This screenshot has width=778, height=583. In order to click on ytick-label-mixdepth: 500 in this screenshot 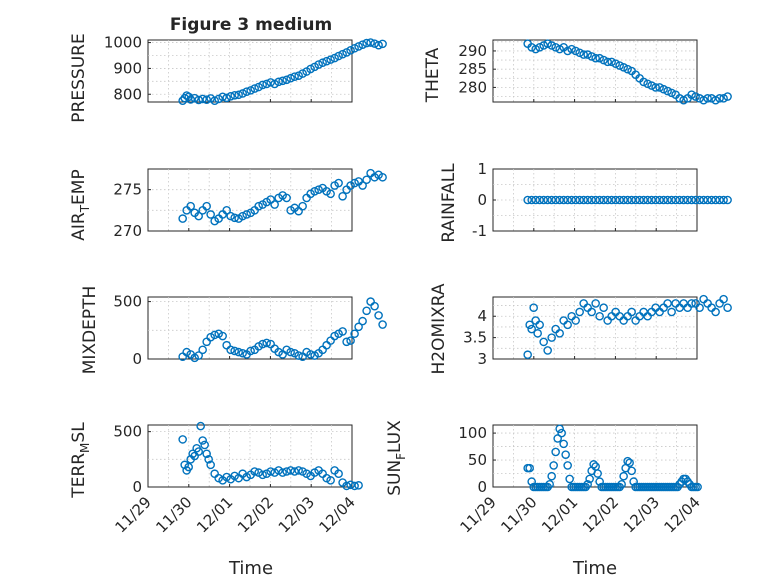, I will do `click(127, 302)`.